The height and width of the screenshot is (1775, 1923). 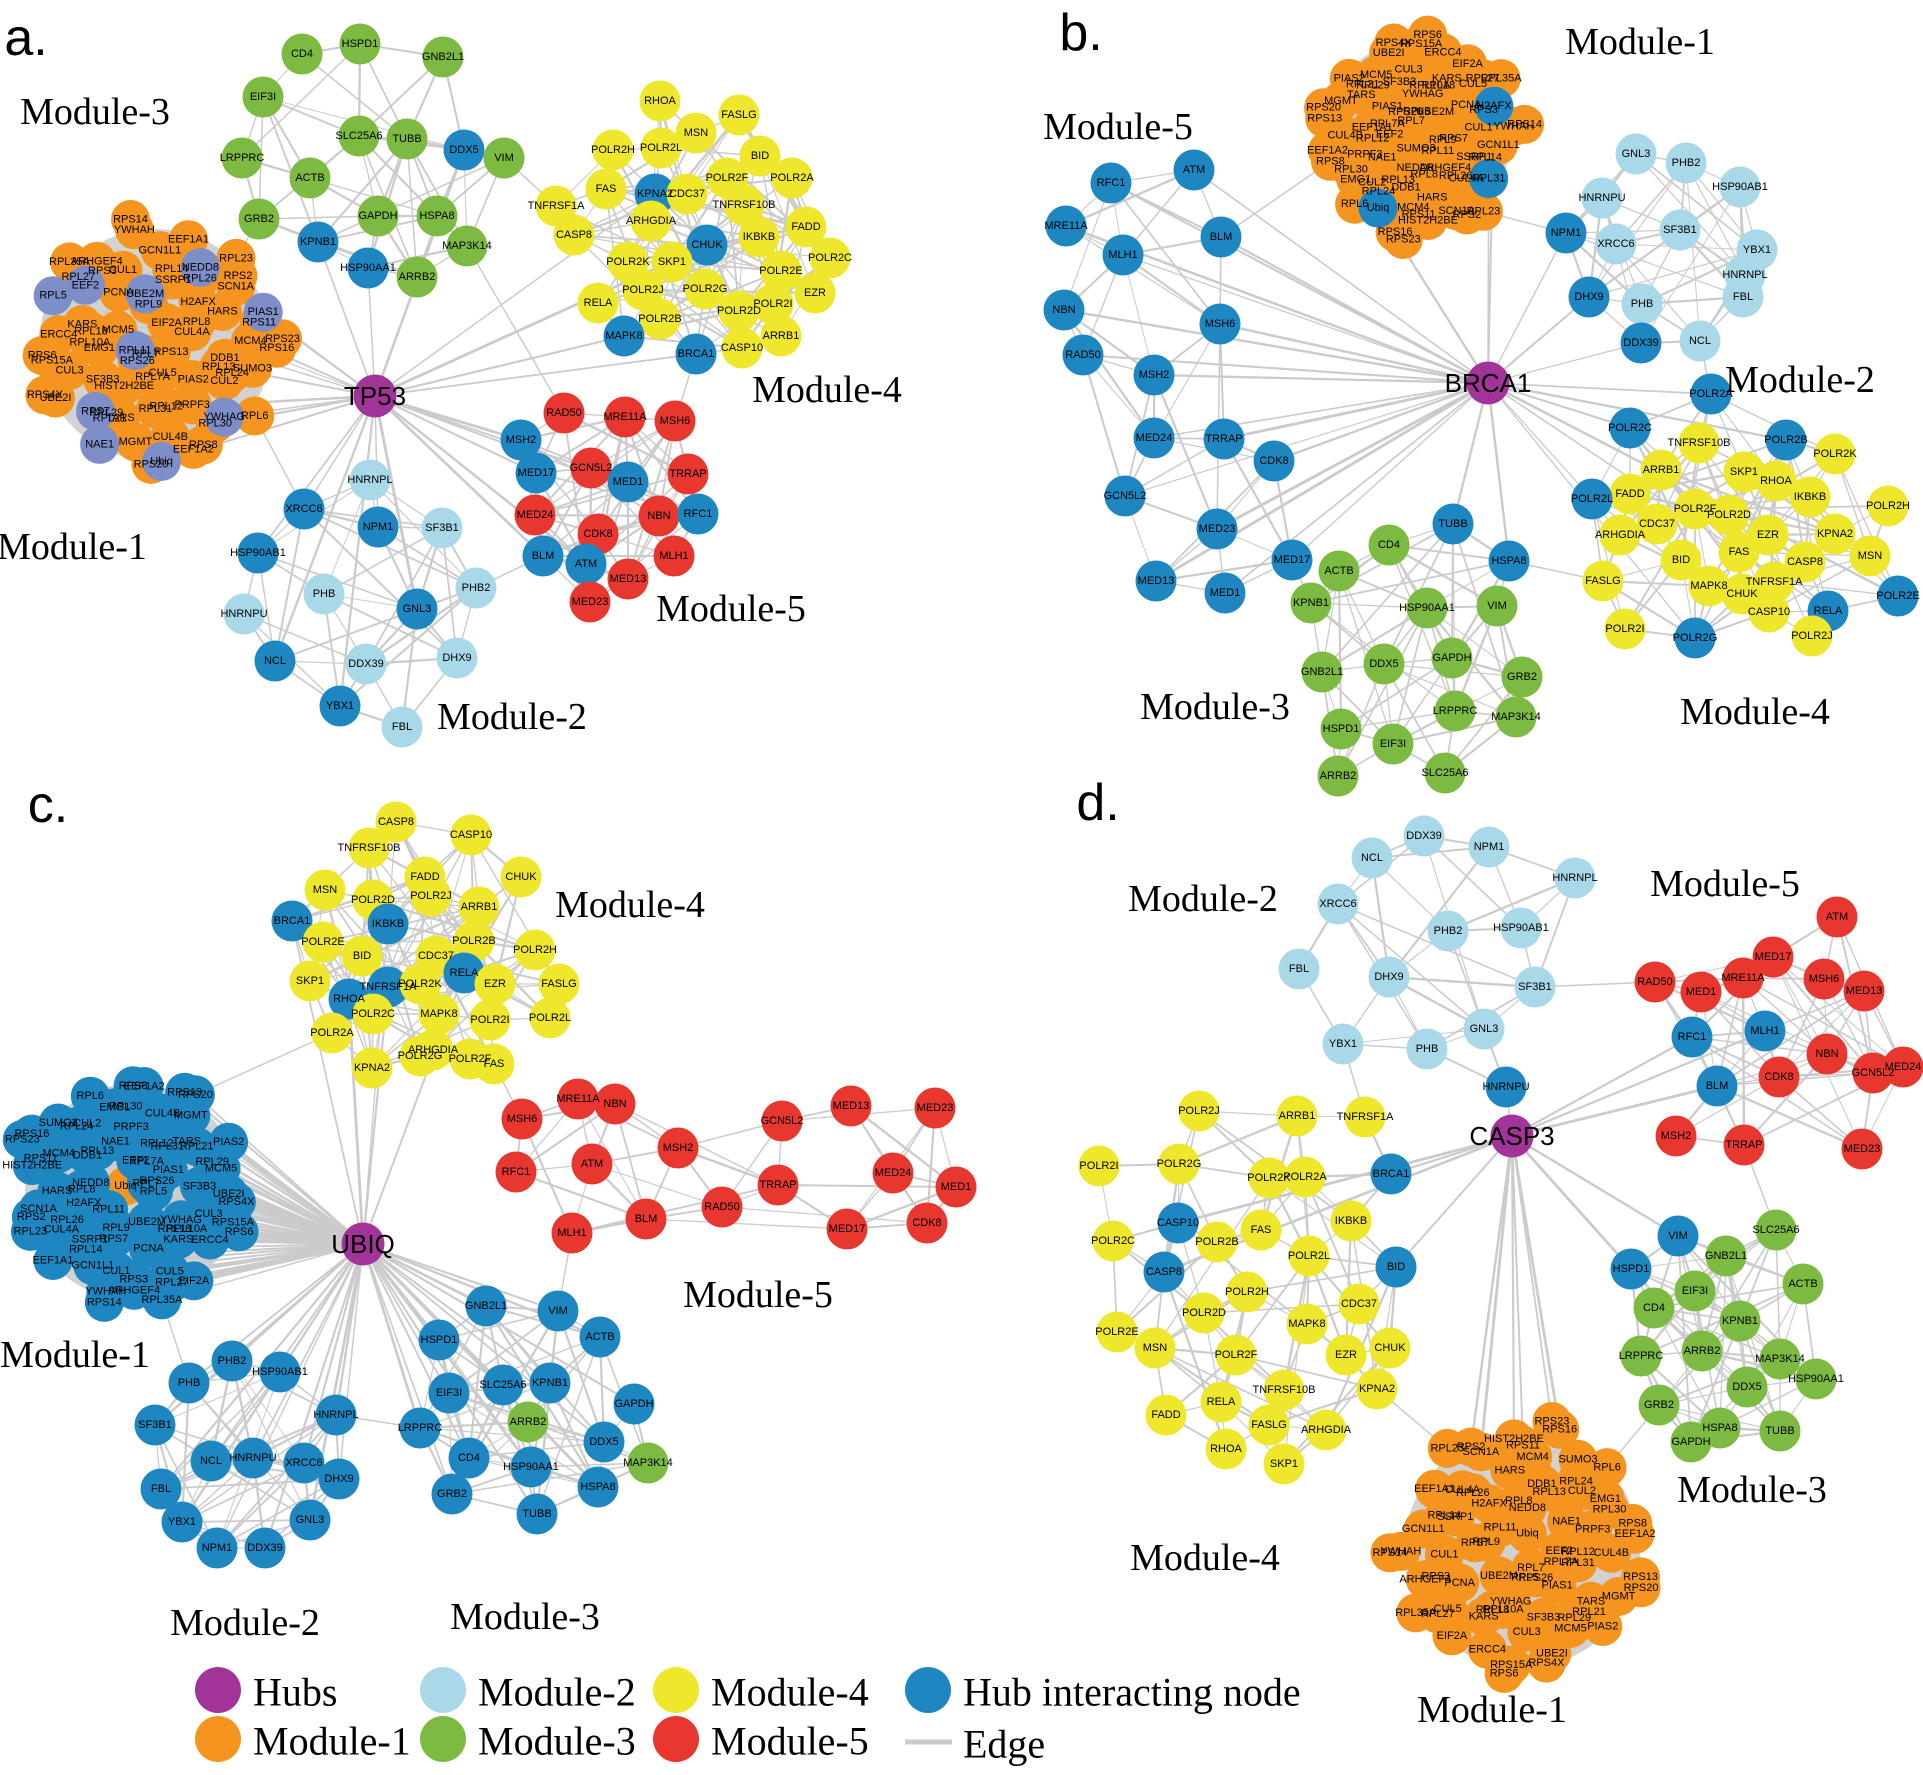 What do you see at coordinates (87, 1156) in the screenshot?
I see `node-DDB1` at bounding box center [87, 1156].